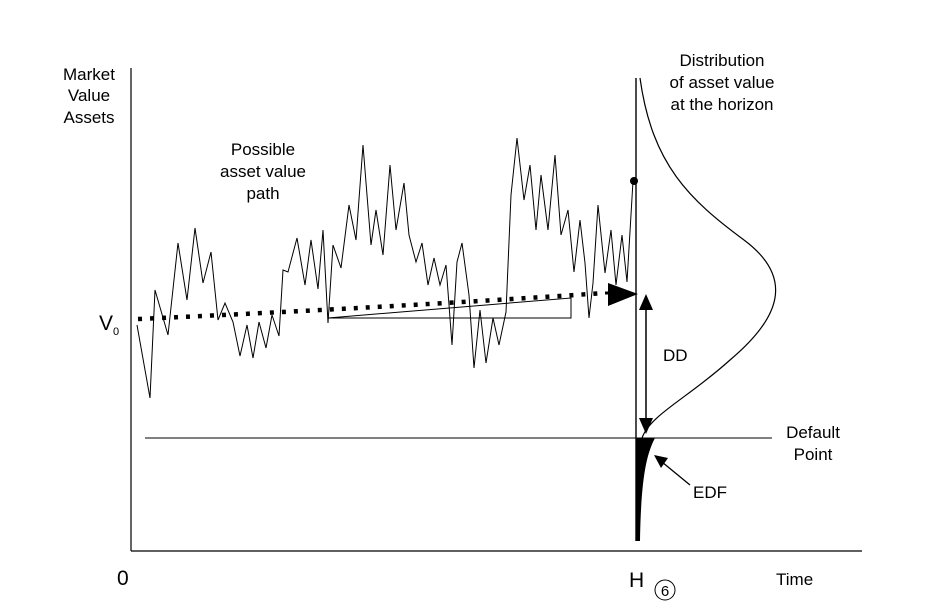  I want to click on dd-arrowhead-top, so click(646, 302).